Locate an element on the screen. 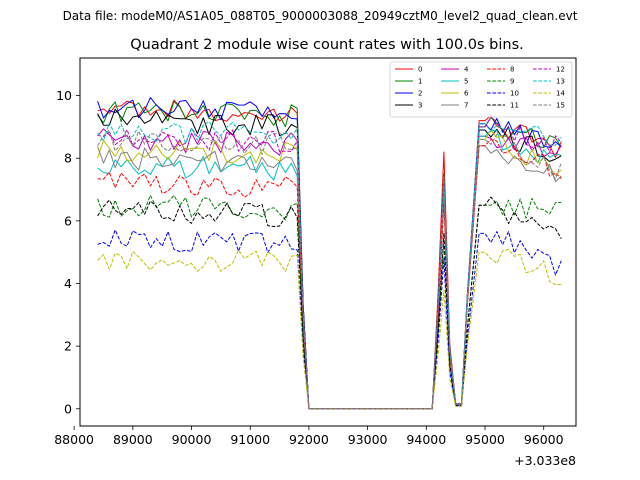 The width and height of the screenshot is (640, 480). x-tick-label: 91000 is located at coordinates (250, 439).